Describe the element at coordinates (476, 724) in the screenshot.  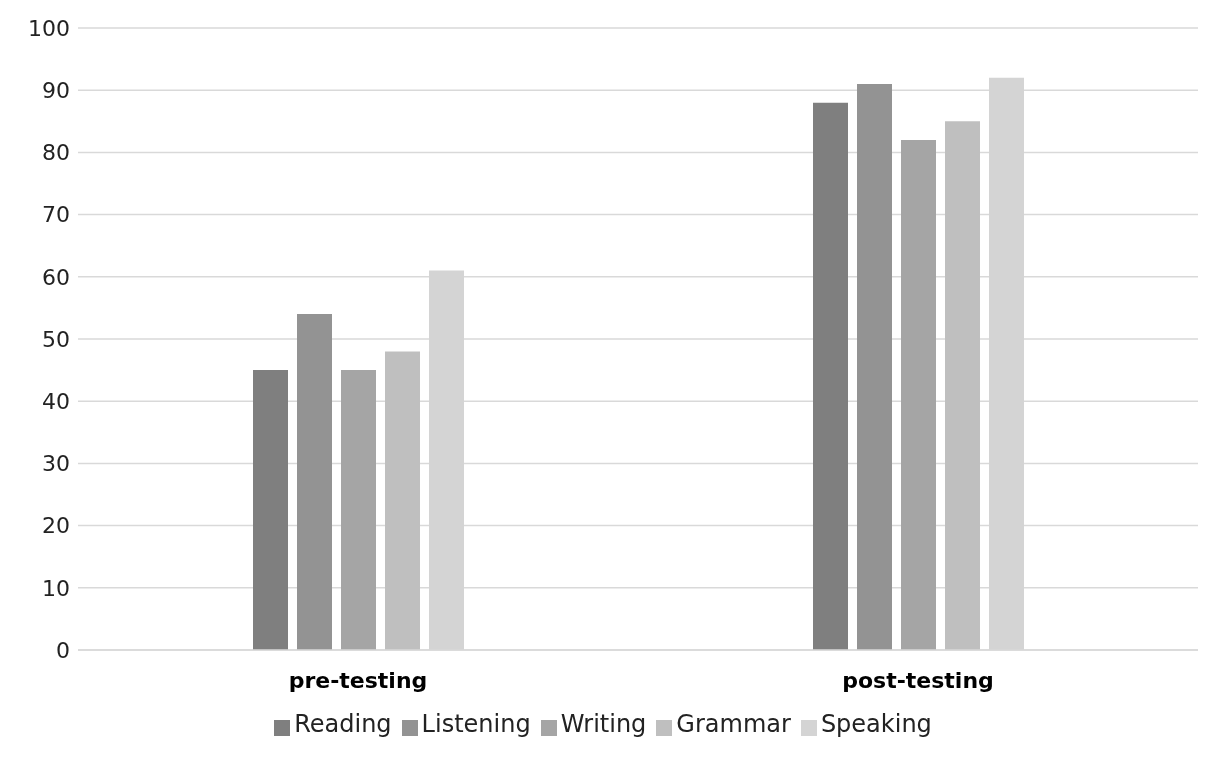
I see `legend-label: Listening` at that location.